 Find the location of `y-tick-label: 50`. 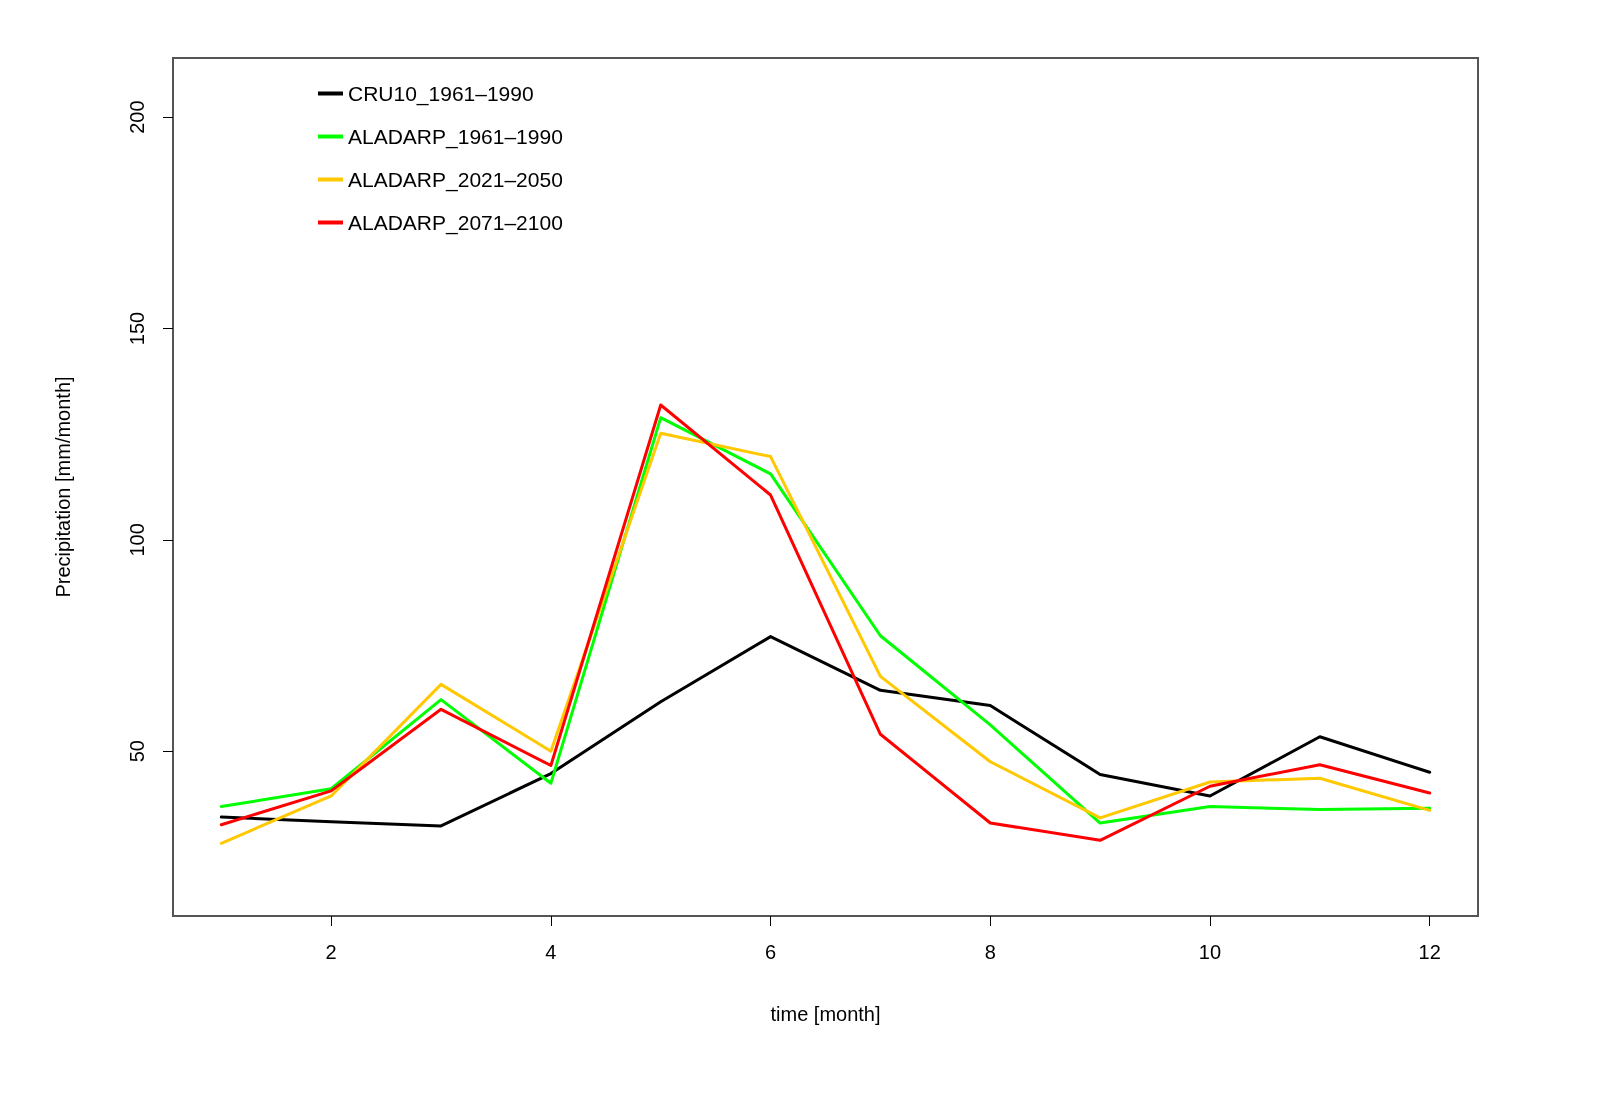

y-tick-label: 50 is located at coordinates (137, 751).